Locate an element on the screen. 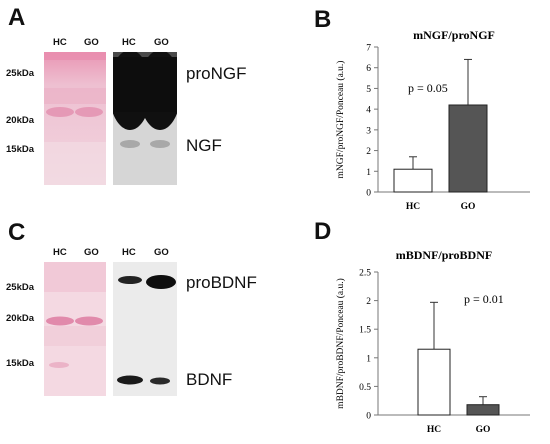  y-tick-label: 4 is located at coordinates (368, 111).